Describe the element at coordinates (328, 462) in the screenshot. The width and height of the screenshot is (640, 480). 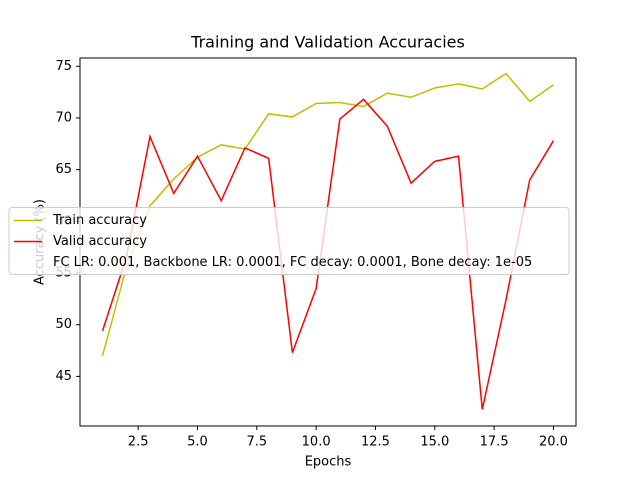
I see `x-axis-label: Epochs` at that location.